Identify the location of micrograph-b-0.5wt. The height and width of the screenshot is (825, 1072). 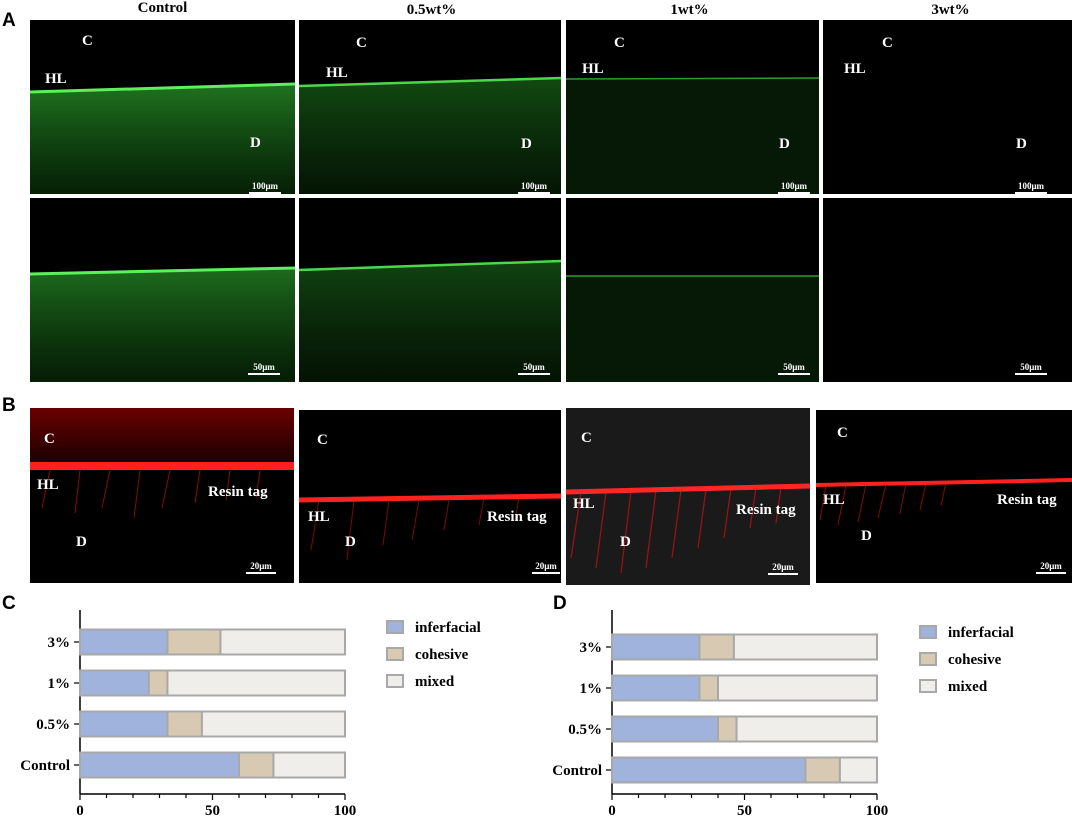
(430, 496).